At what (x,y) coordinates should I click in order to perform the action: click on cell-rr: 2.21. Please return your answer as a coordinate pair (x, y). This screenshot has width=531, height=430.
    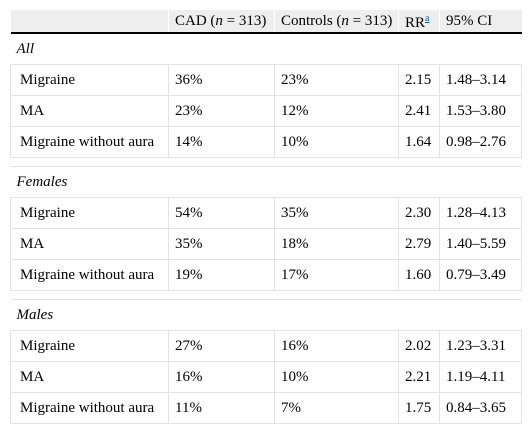
    Looking at the image, I should click on (419, 377).